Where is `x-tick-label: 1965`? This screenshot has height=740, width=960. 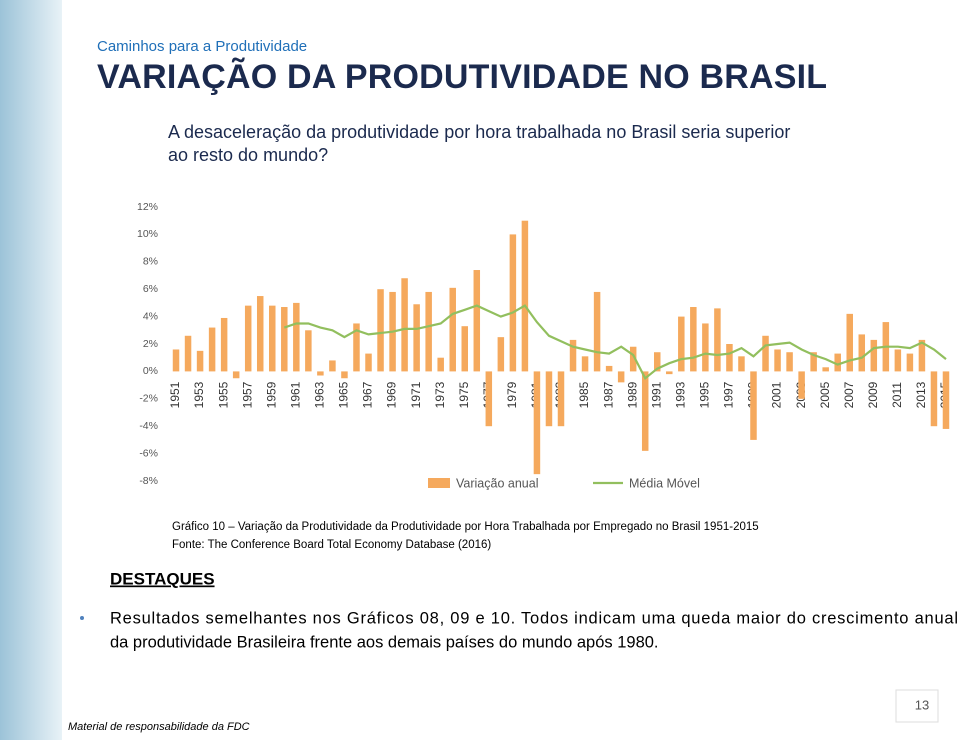
x-tick-label: 1965 is located at coordinates (344, 394).